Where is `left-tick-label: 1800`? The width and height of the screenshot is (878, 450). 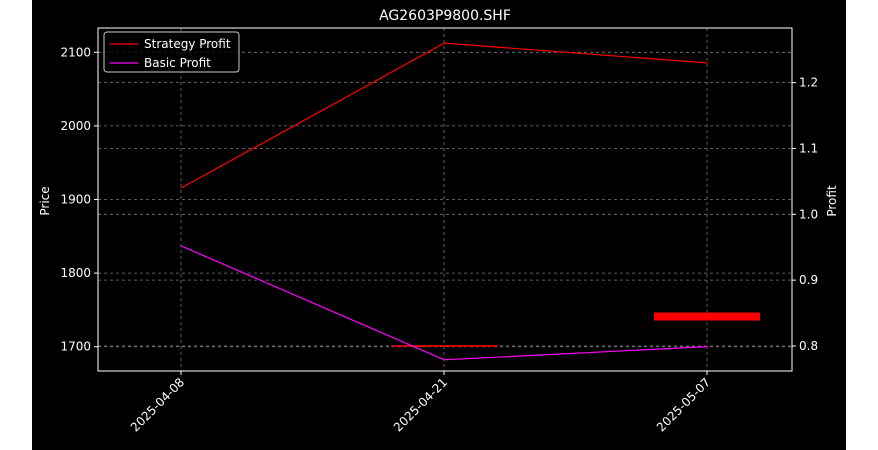 left-tick-label: 1800 is located at coordinates (75, 273).